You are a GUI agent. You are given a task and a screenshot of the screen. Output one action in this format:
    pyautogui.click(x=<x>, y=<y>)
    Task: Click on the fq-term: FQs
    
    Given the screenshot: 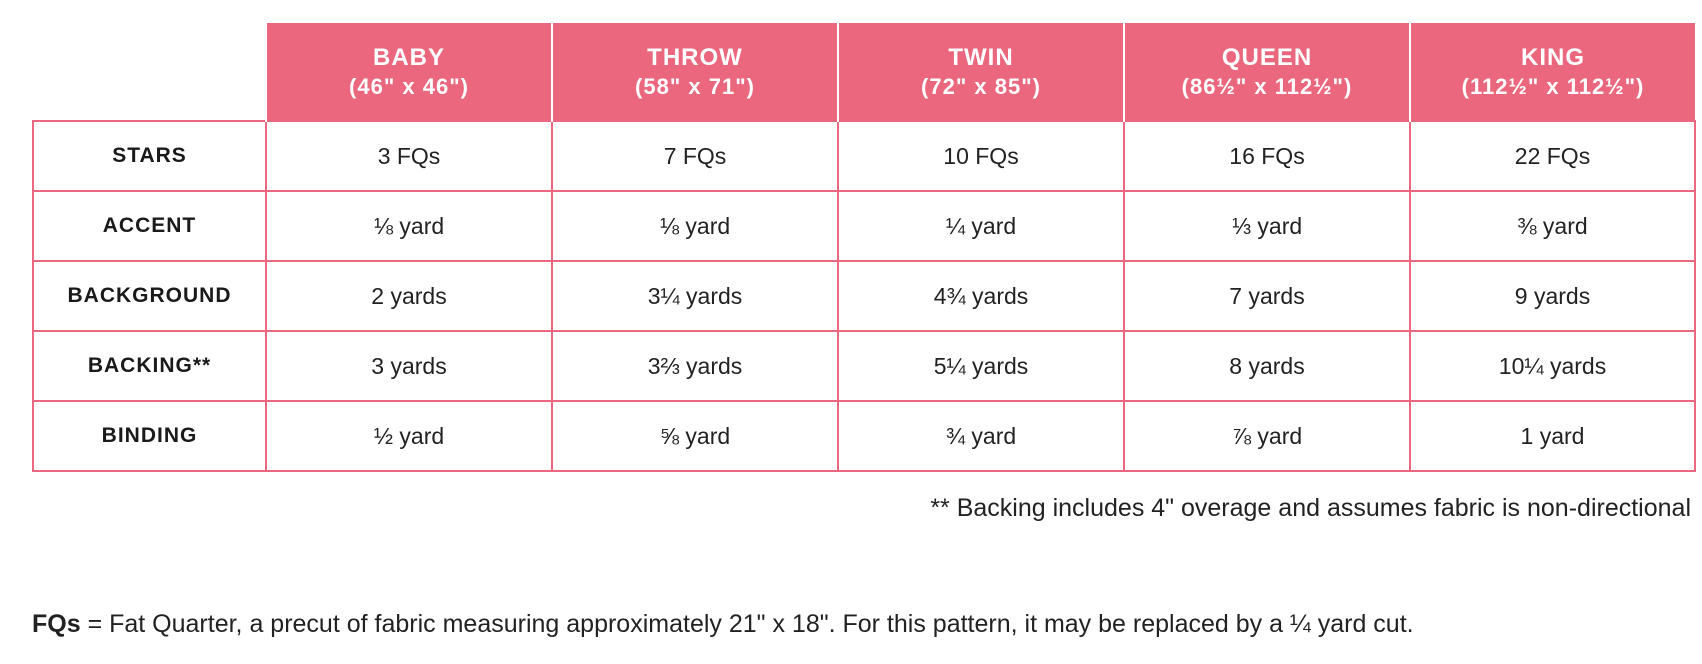 What is the action you would take?
    pyautogui.click(x=56, y=624)
    